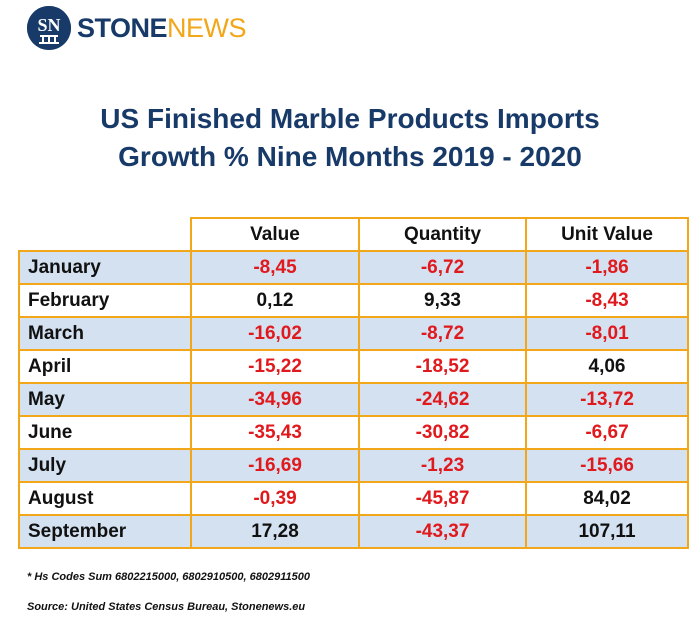 This screenshot has height=620, width=700. I want to click on header-corner-cell, so click(105, 235).